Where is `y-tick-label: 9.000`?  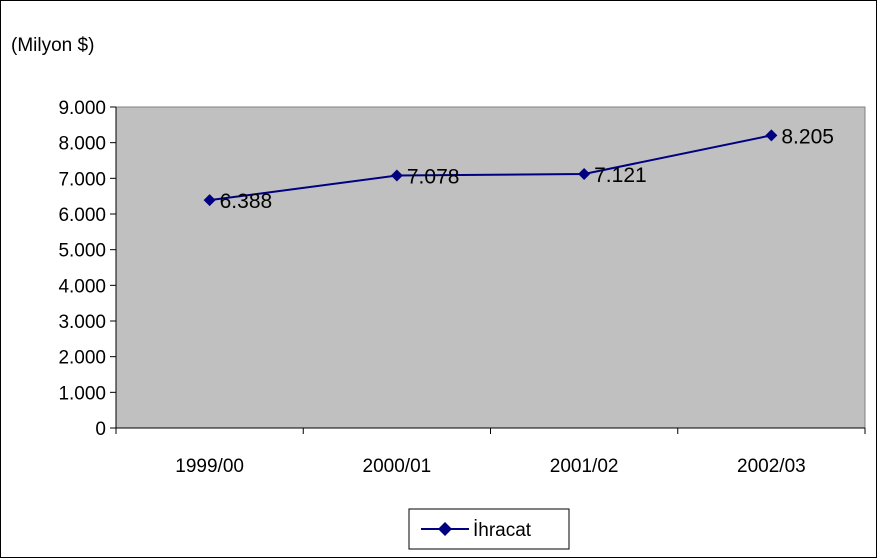 y-tick-label: 9.000 is located at coordinates (82, 108).